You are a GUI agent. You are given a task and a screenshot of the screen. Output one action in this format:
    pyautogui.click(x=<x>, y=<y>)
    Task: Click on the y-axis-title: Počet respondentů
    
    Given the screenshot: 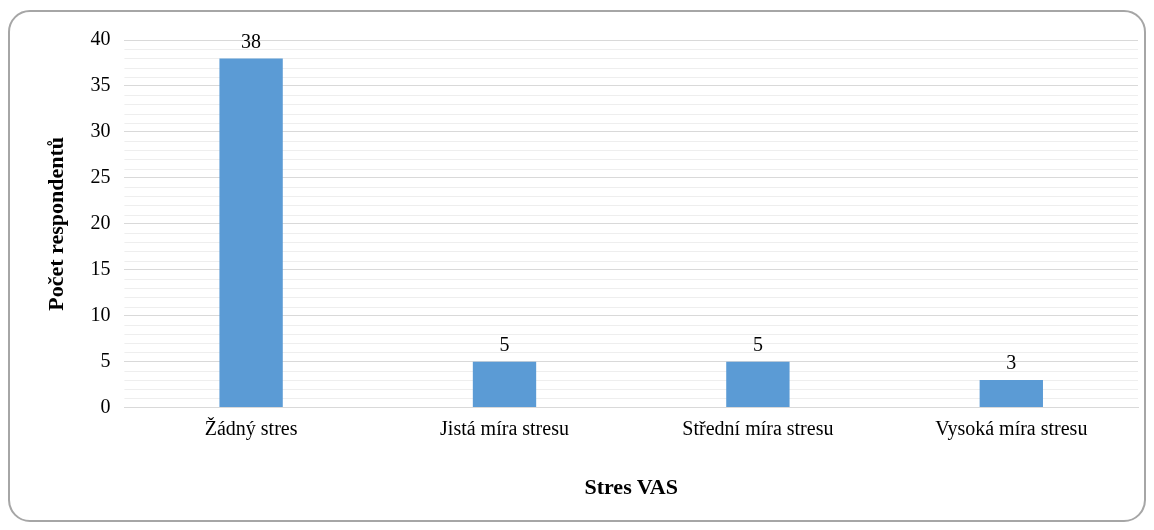 What is the action you would take?
    pyautogui.click(x=55, y=223)
    